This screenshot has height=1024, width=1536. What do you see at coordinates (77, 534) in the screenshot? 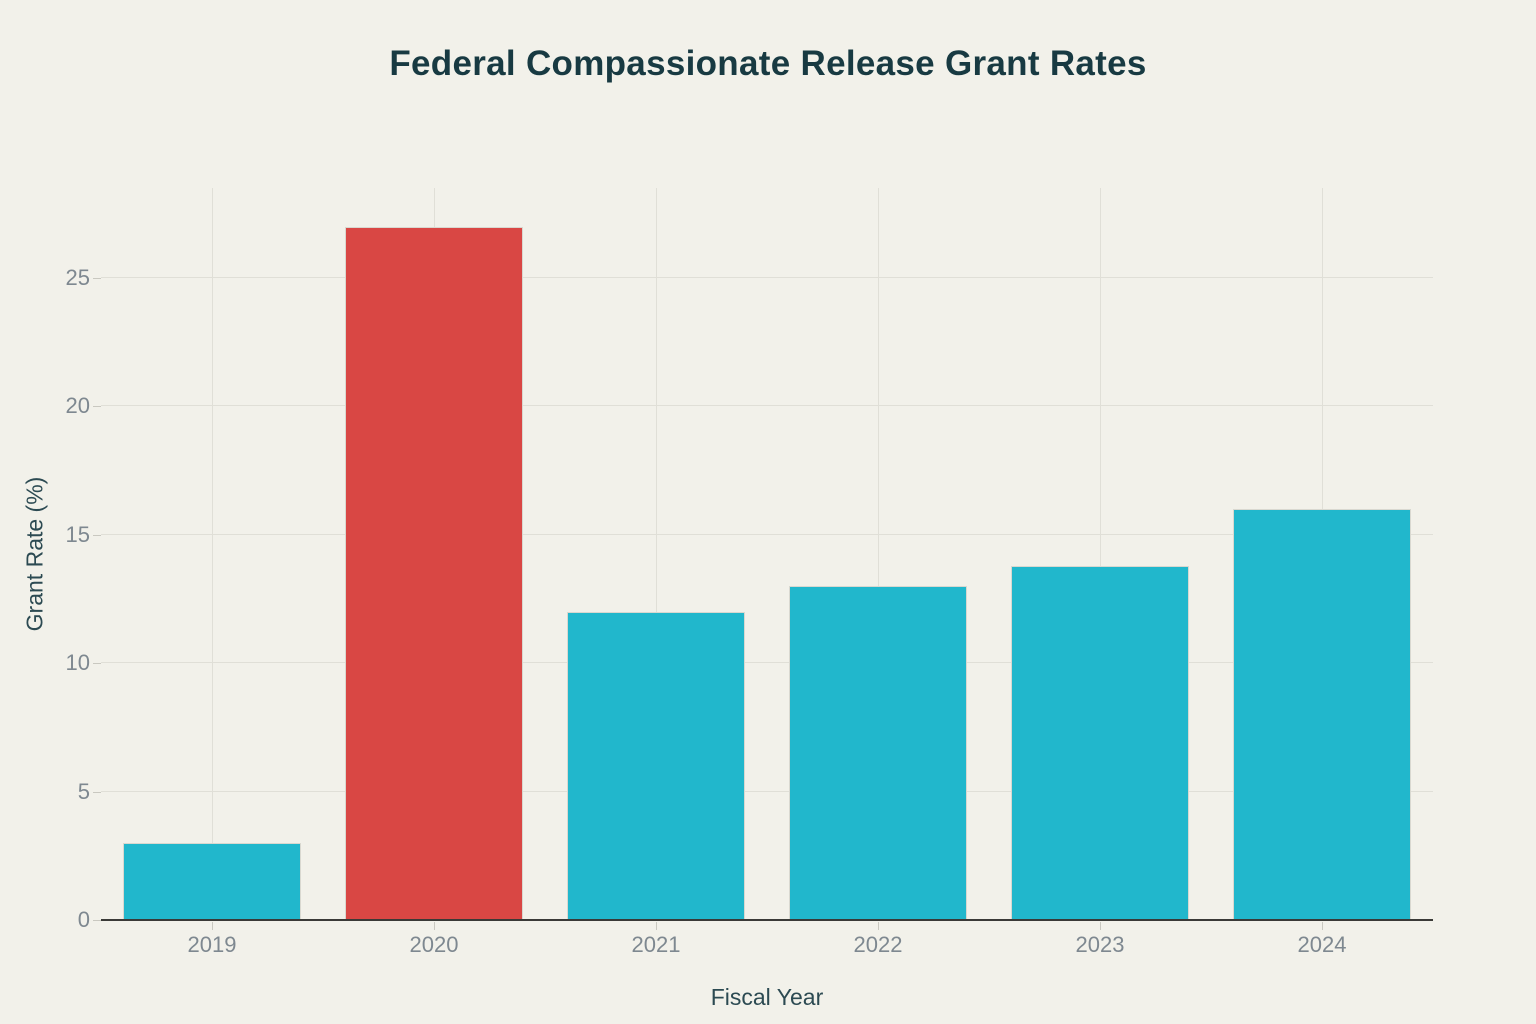
I see `y-tick-label: 15` at bounding box center [77, 534].